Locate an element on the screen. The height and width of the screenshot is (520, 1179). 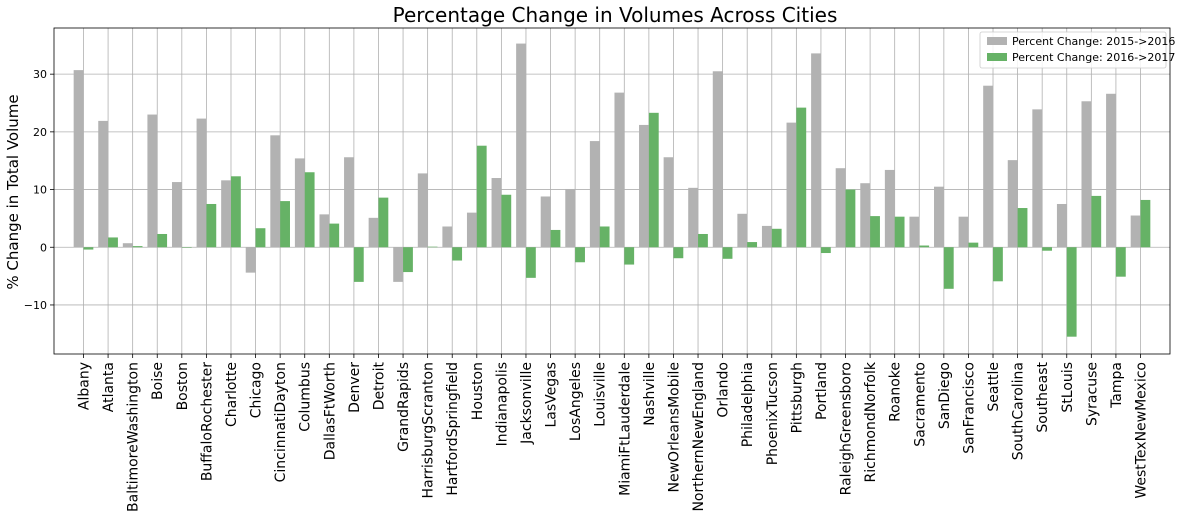
y-tick-label: −10 is located at coordinates (35, 305).